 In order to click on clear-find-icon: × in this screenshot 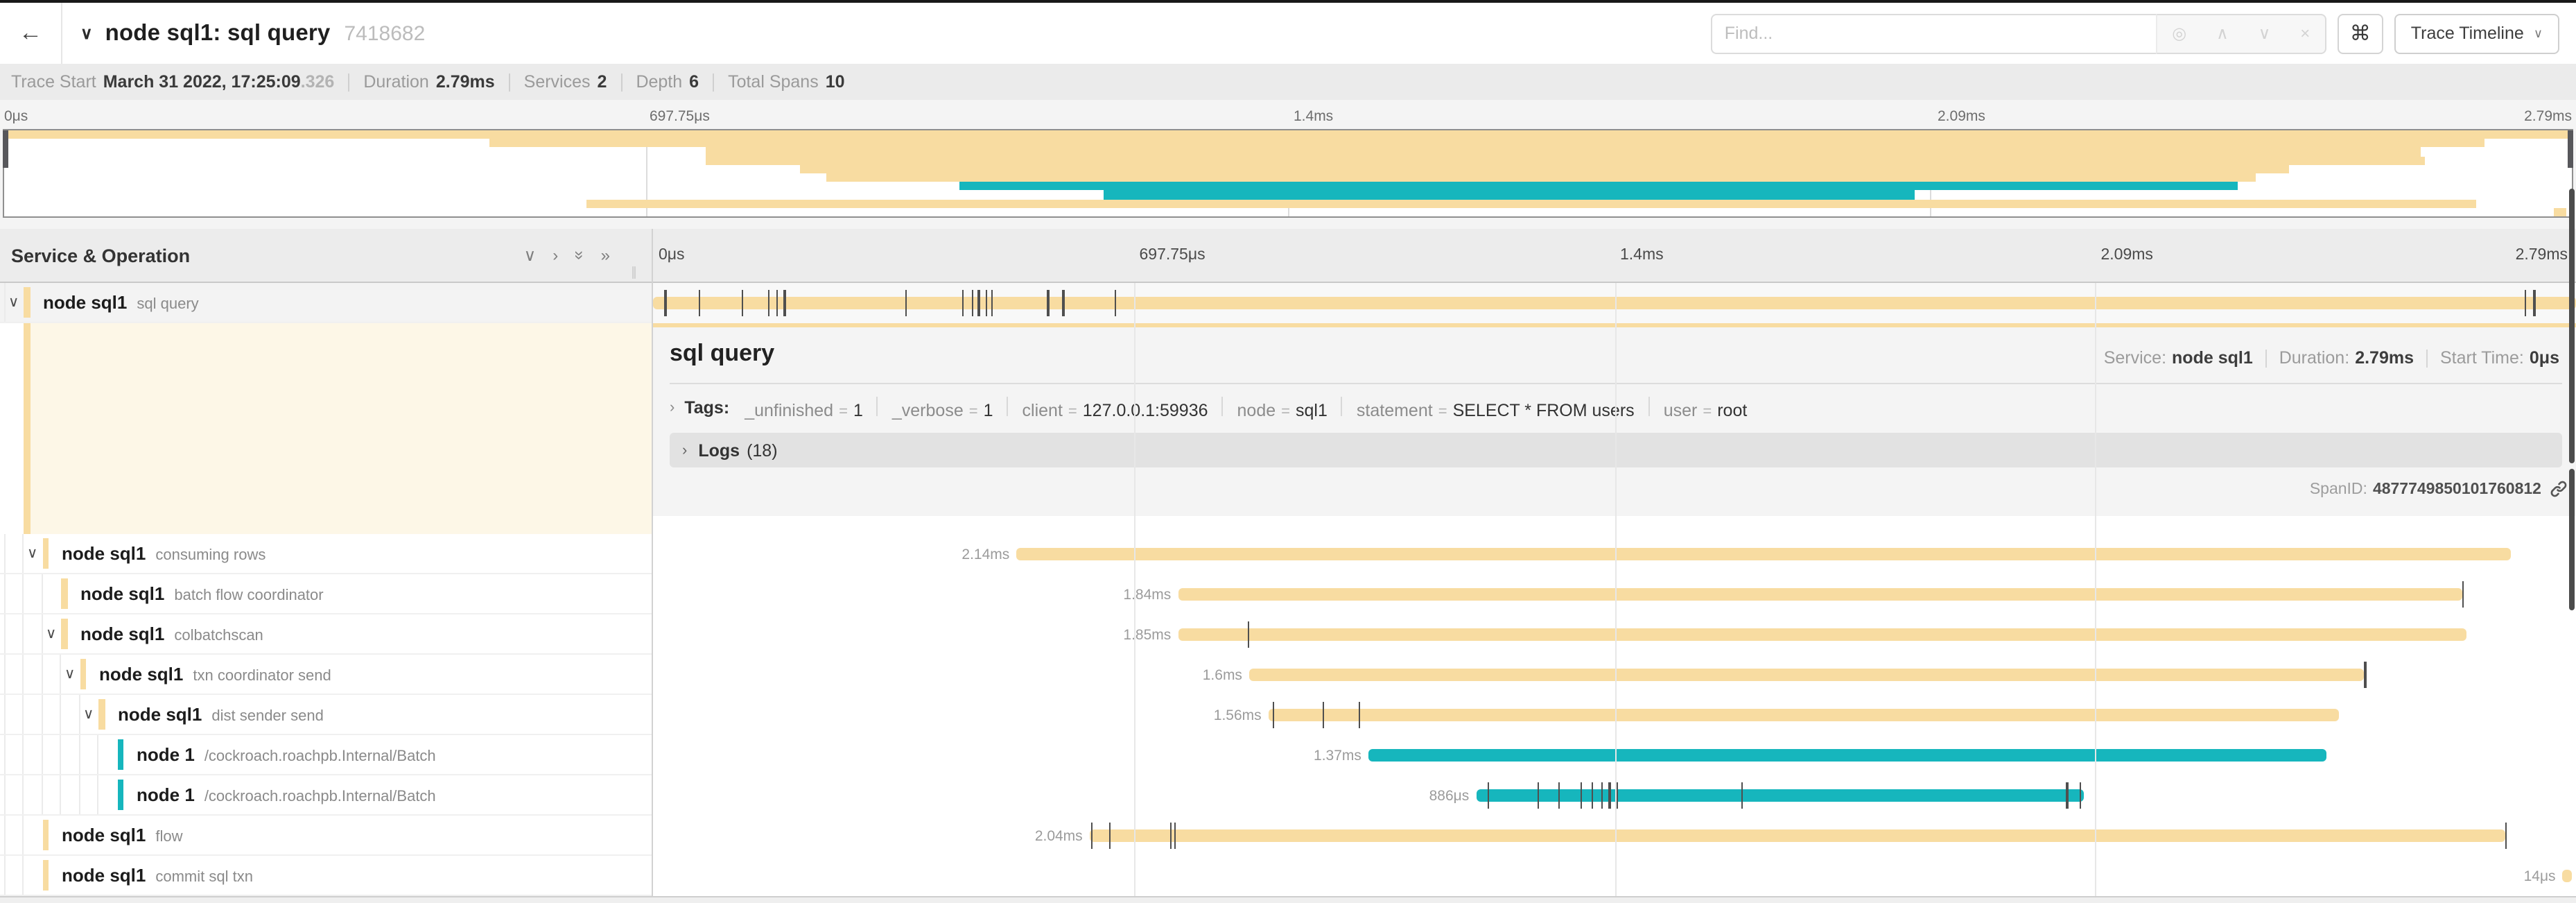, I will do `click(2305, 33)`.